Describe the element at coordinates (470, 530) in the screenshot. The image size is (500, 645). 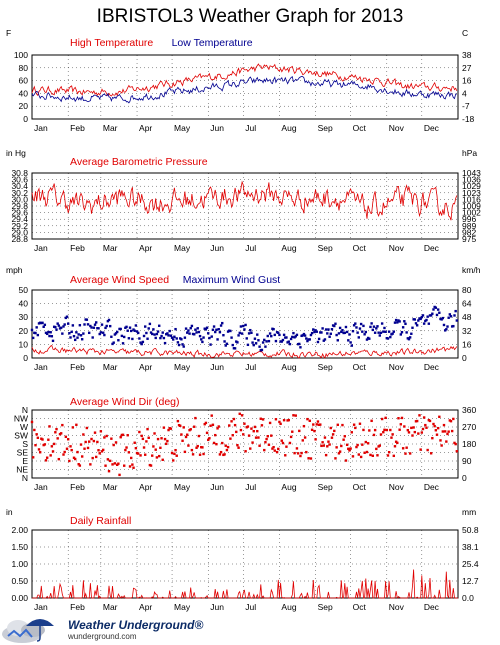
I see `y-tick-label-right: 50.8` at that location.